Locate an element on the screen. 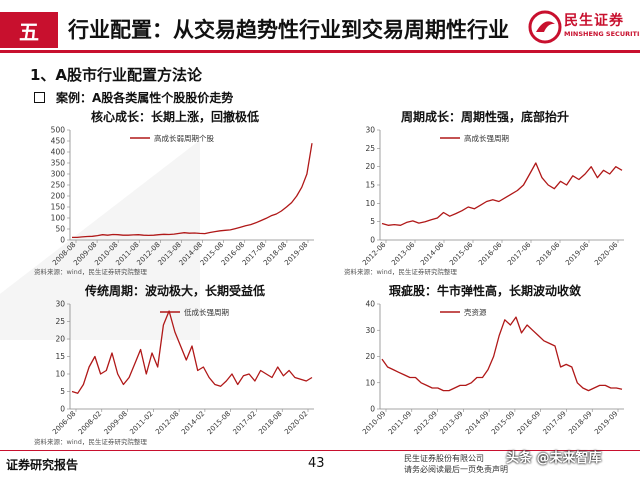  page-number: 43 is located at coordinates (316, 463).